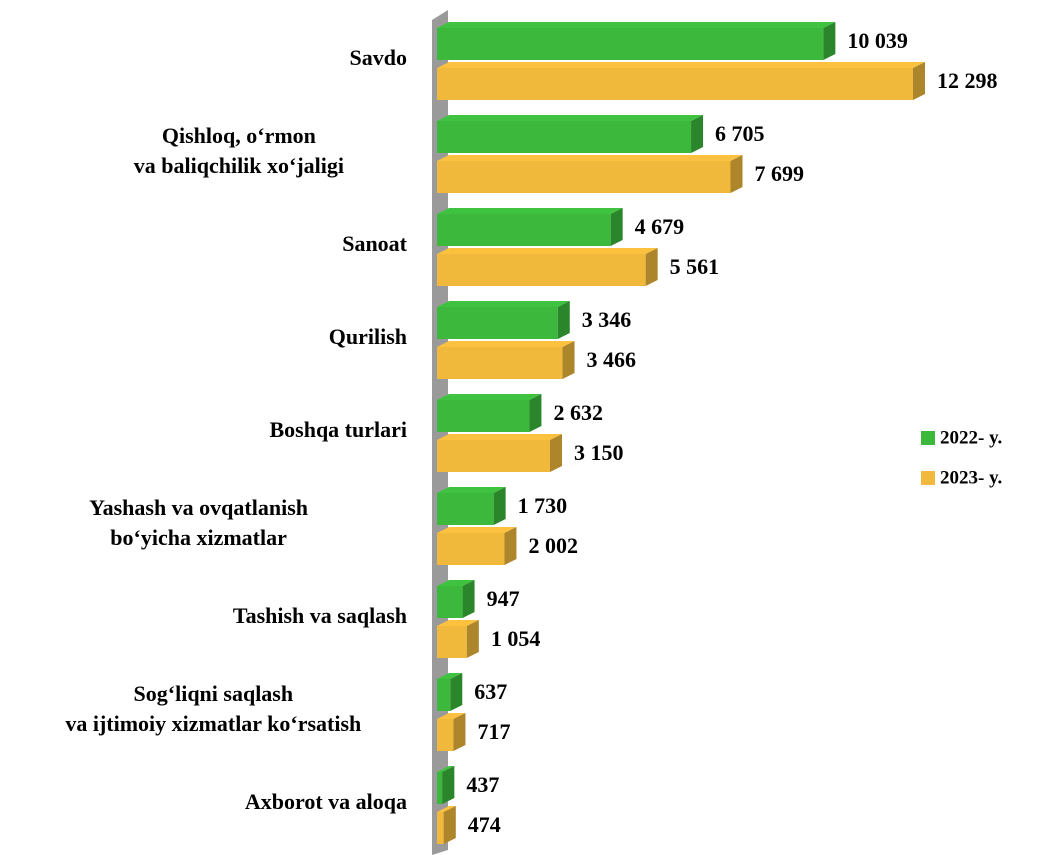 This screenshot has height=855, width=1038. I want to click on value-label: 10 039, so click(877, 40).